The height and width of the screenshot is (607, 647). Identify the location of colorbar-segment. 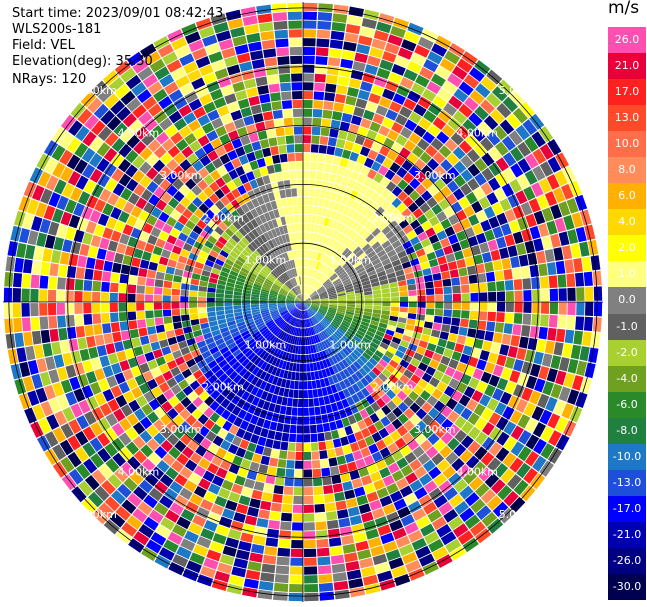
(627, 509).